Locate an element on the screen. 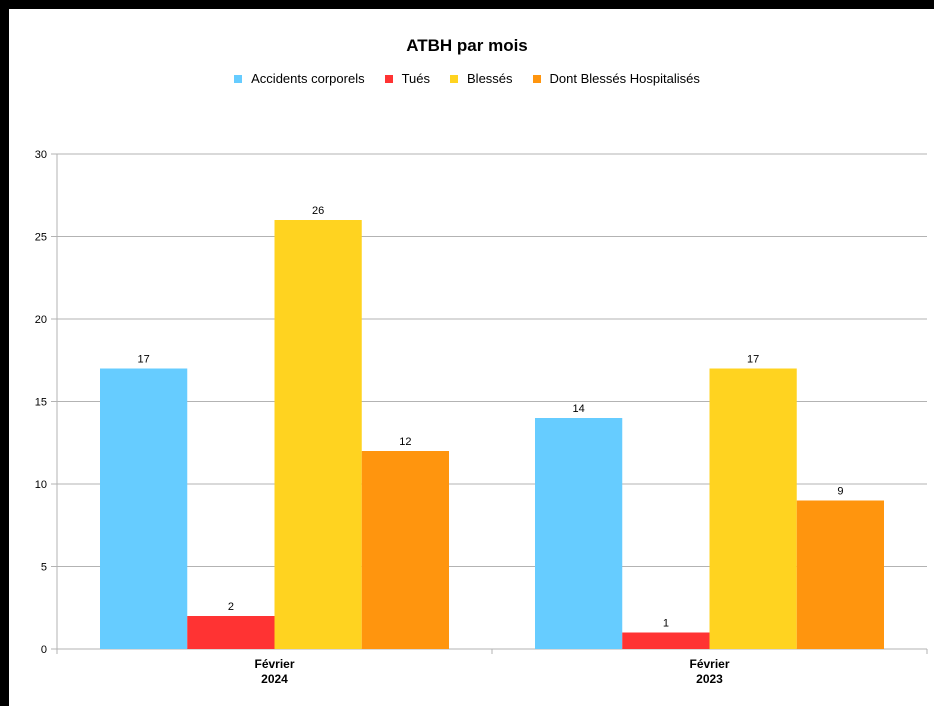 The height and width of the screenshot is (706, 934). legend-label: Blessés is located at coordinates (490, 78).